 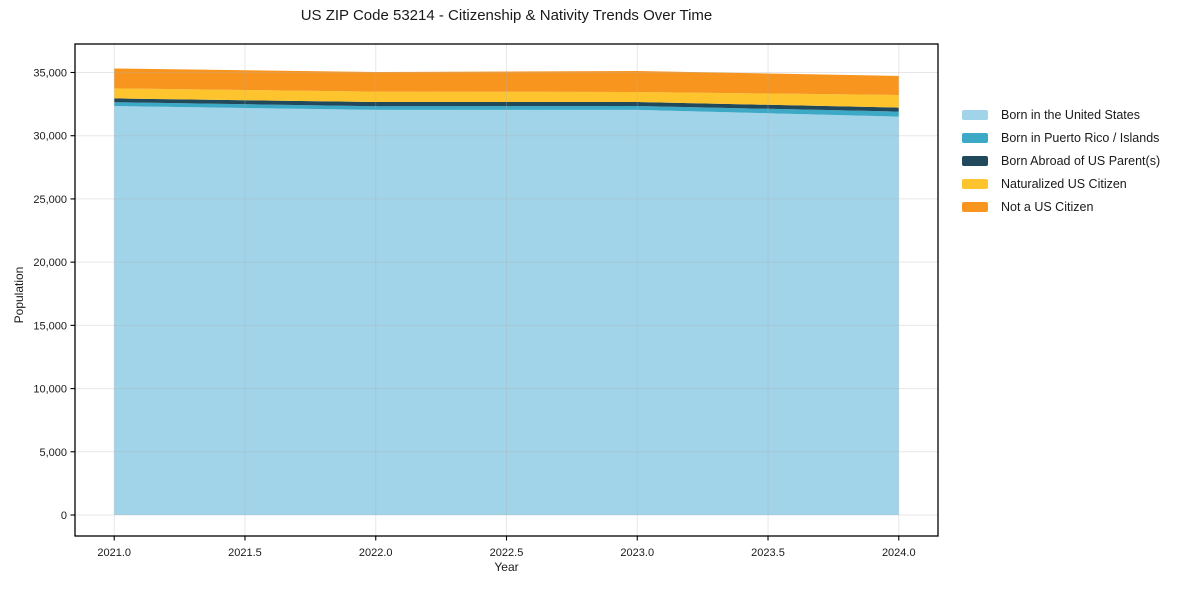 I want to click on y-tick-label: 0, so click(x=64, y=516).